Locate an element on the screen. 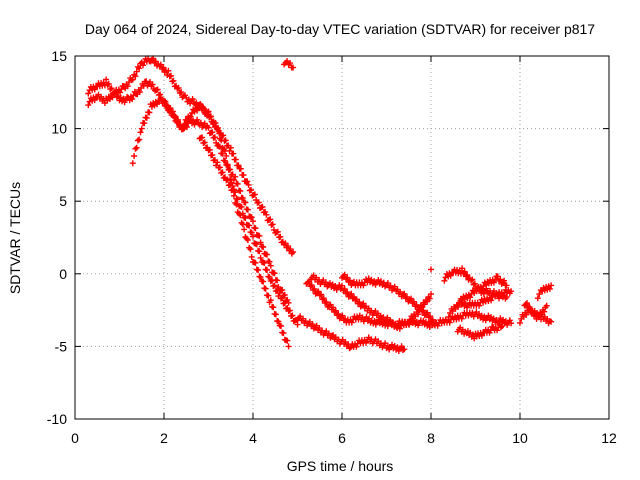 This screenshot has width=640, height=480. y-tick-label: 5 is located at coordinates (63, 201).